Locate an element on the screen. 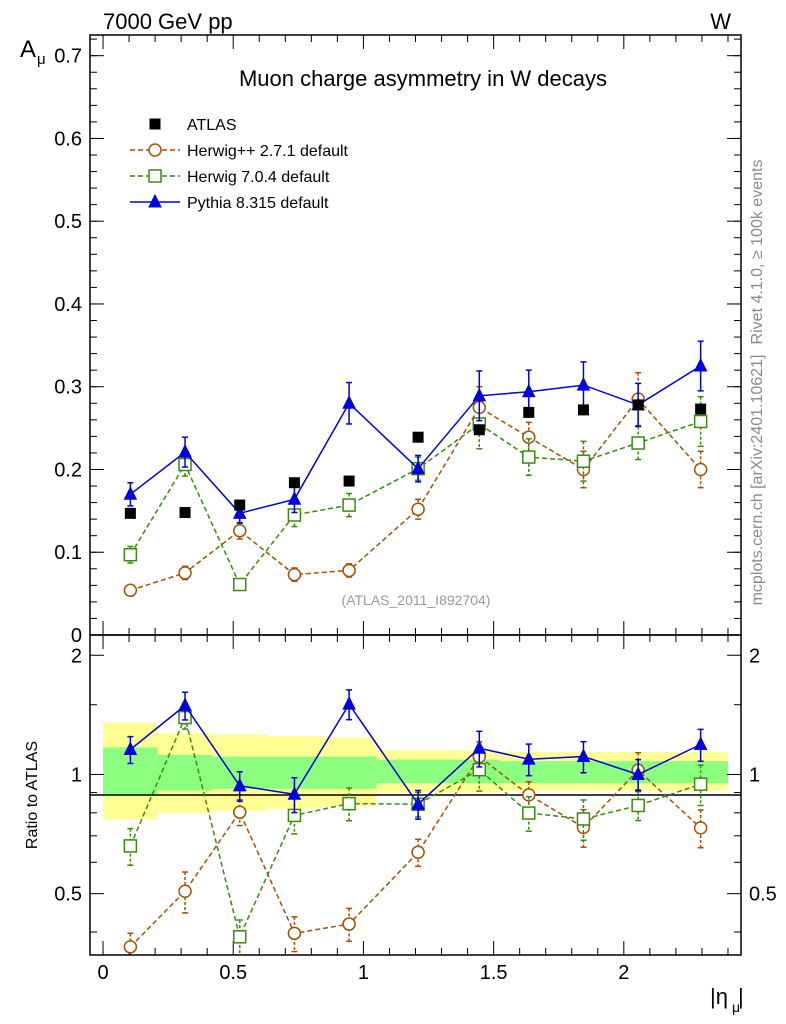 The image size is (786, 1024). main-ytick-label: 0.4 is located at coordinates (68, 305).